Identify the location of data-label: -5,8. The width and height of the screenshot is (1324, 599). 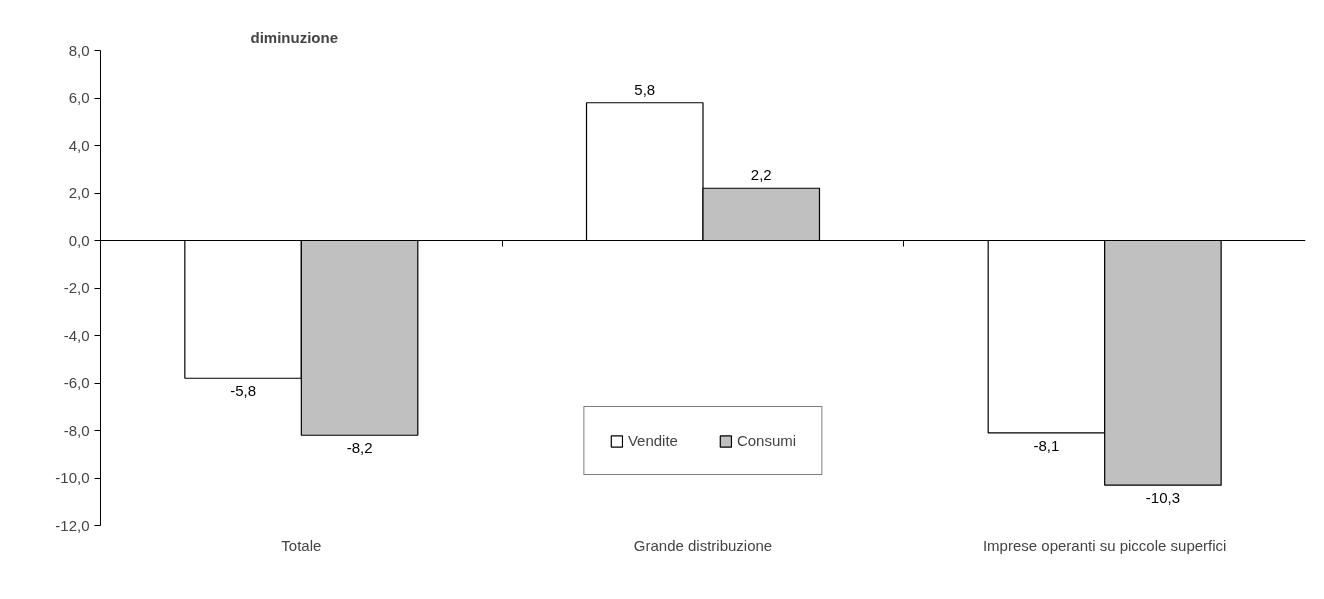
(243, 391).